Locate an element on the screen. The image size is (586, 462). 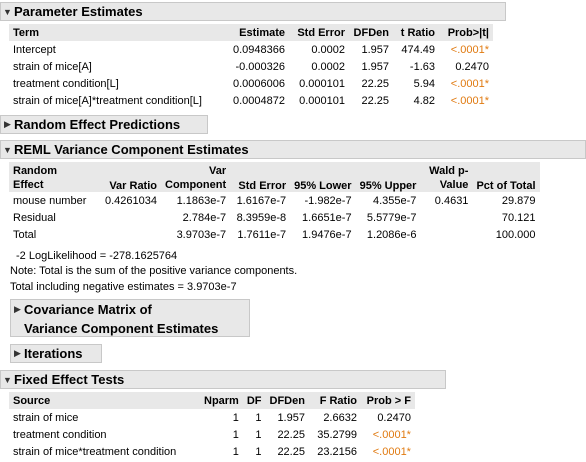
column-header: t Ratio is located at coordinates (416, 32).